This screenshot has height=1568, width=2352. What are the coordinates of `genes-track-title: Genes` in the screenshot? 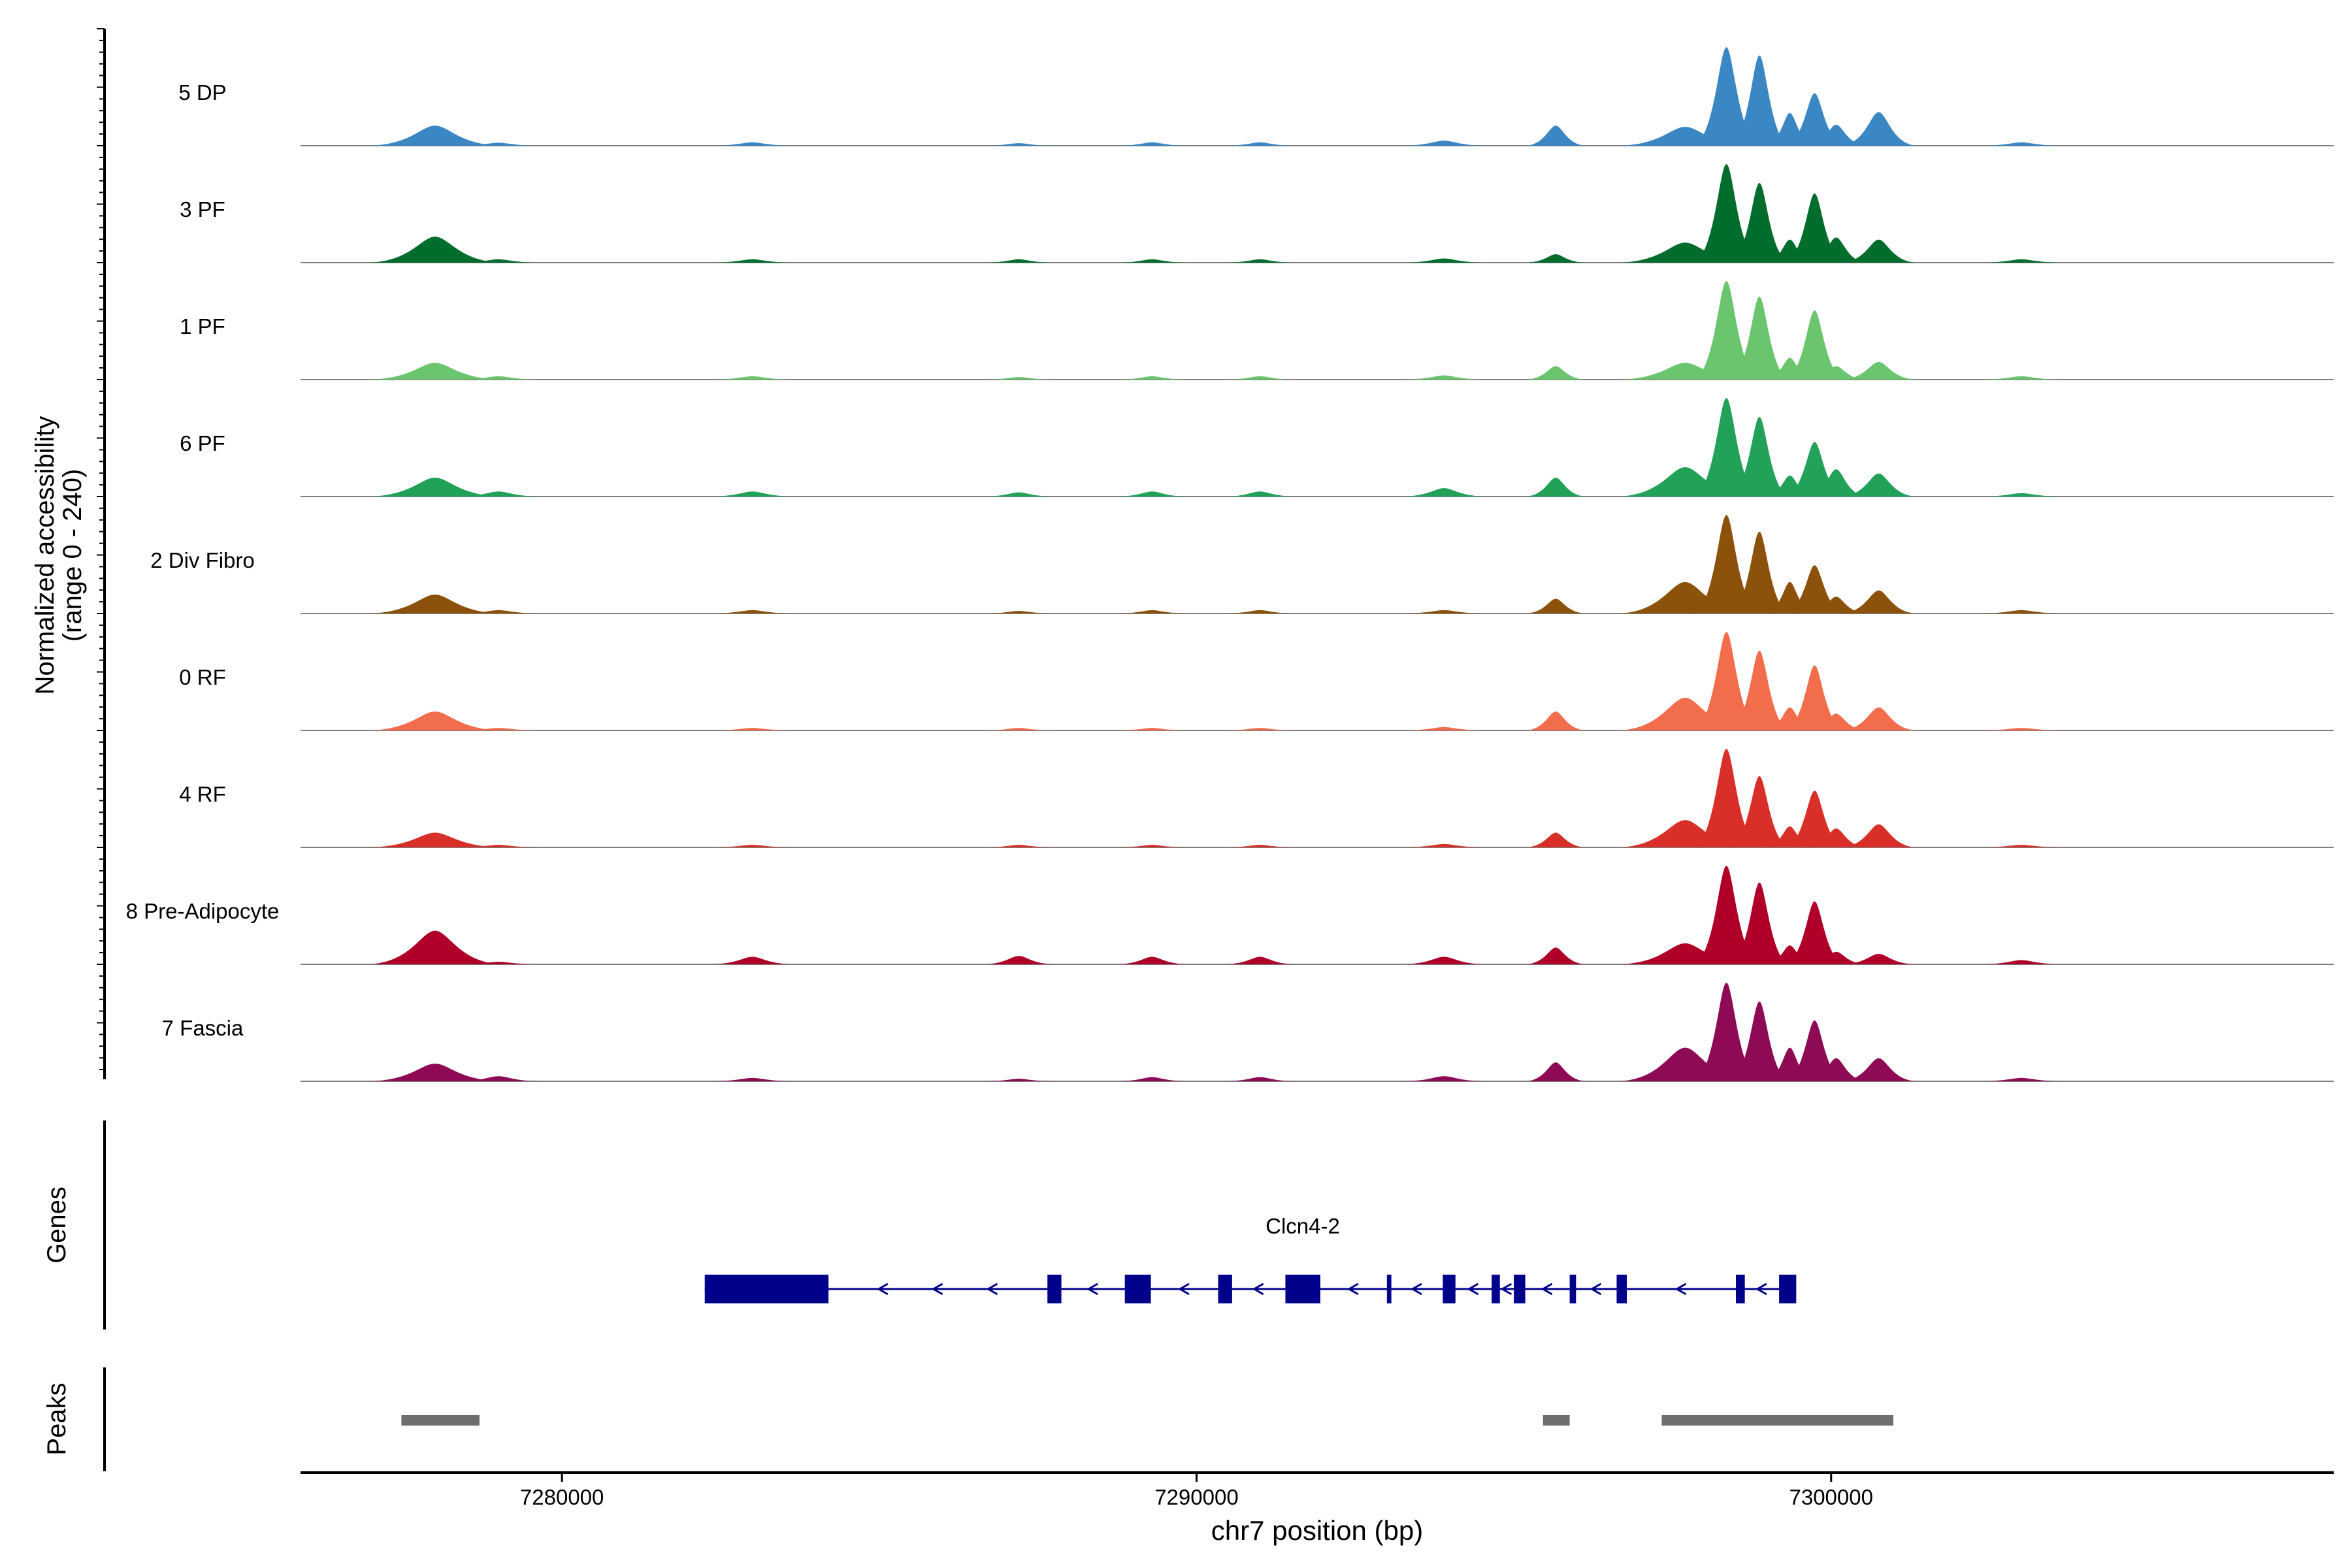 It's located at (56, 1225).